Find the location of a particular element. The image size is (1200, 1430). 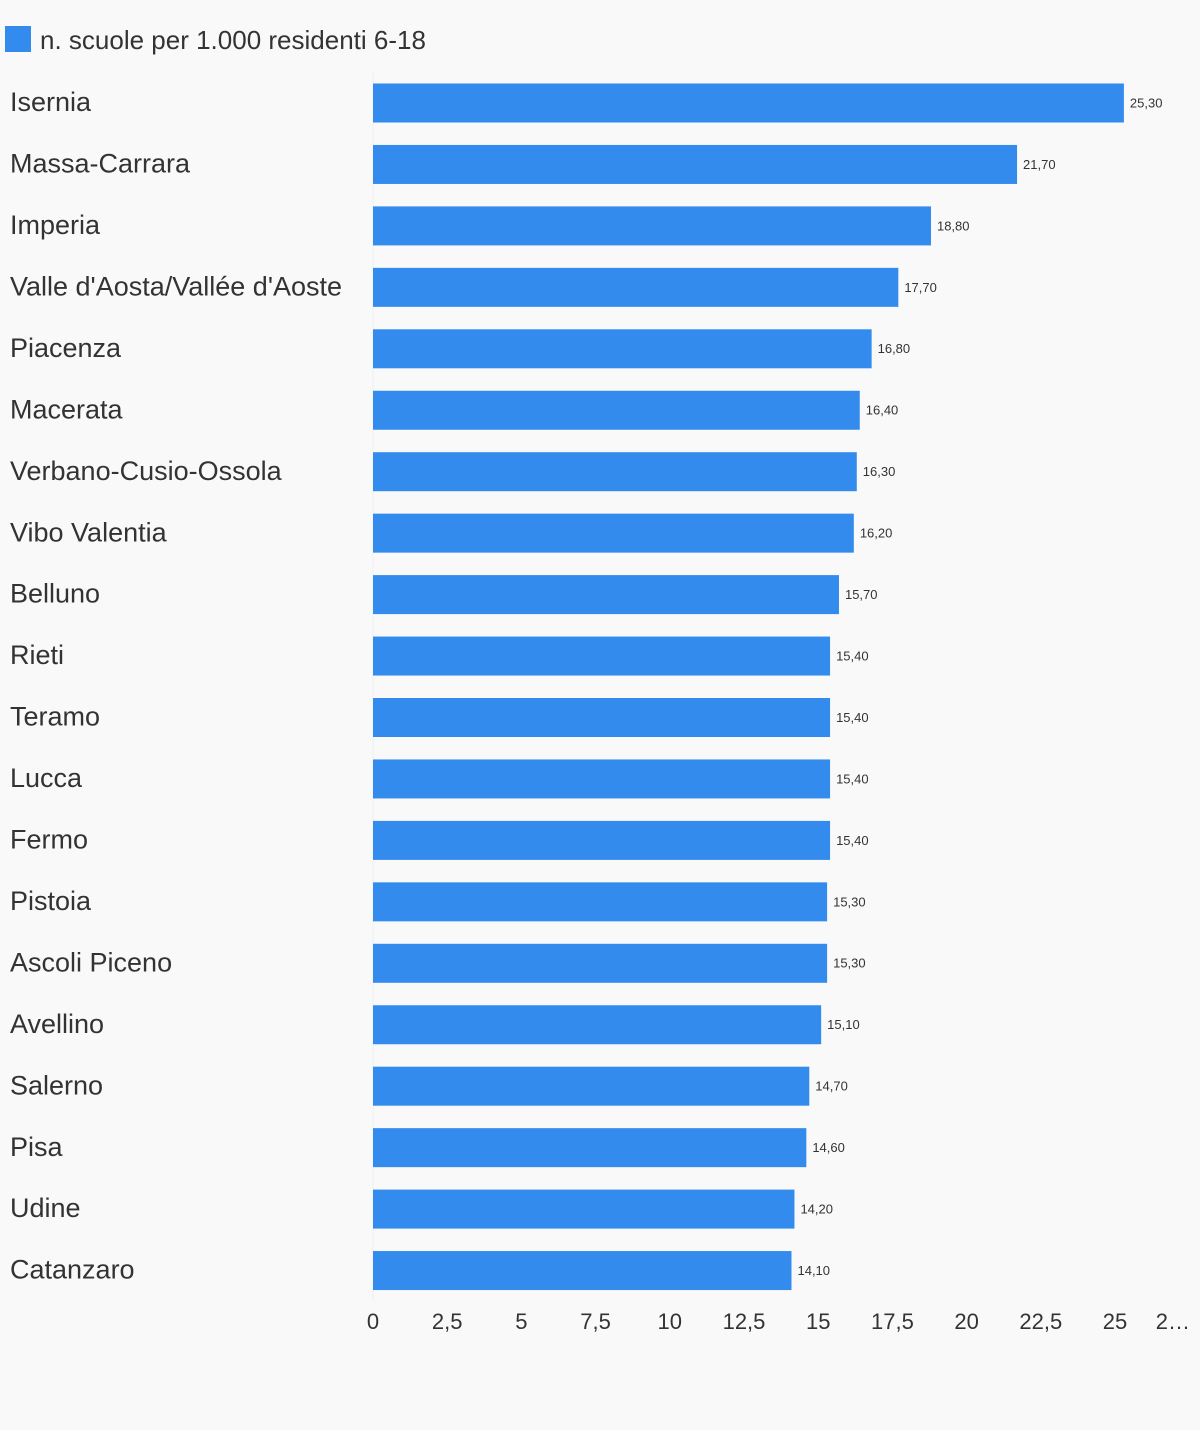

x-tick-label: 12,5 is located at coordinates (744, 1321).